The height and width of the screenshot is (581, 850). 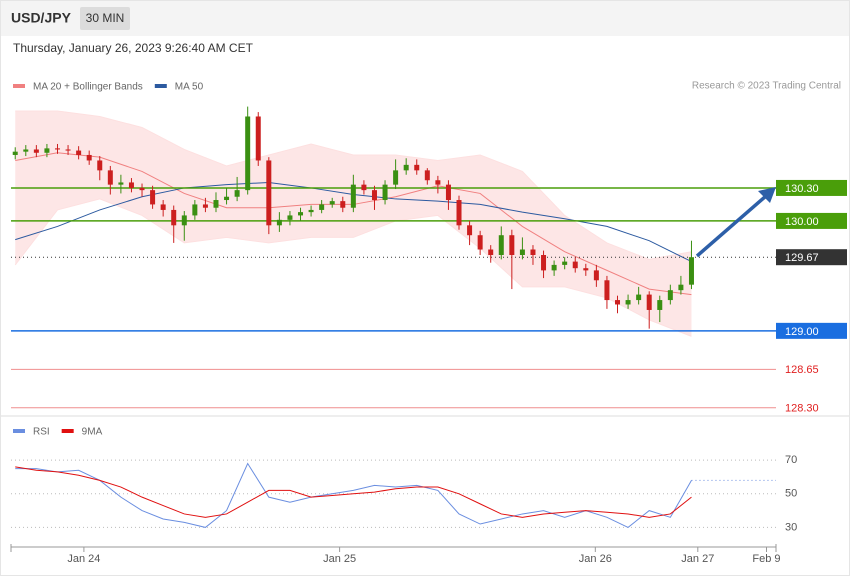 I want to click on timeframe-button, so click(x=105, y=18).